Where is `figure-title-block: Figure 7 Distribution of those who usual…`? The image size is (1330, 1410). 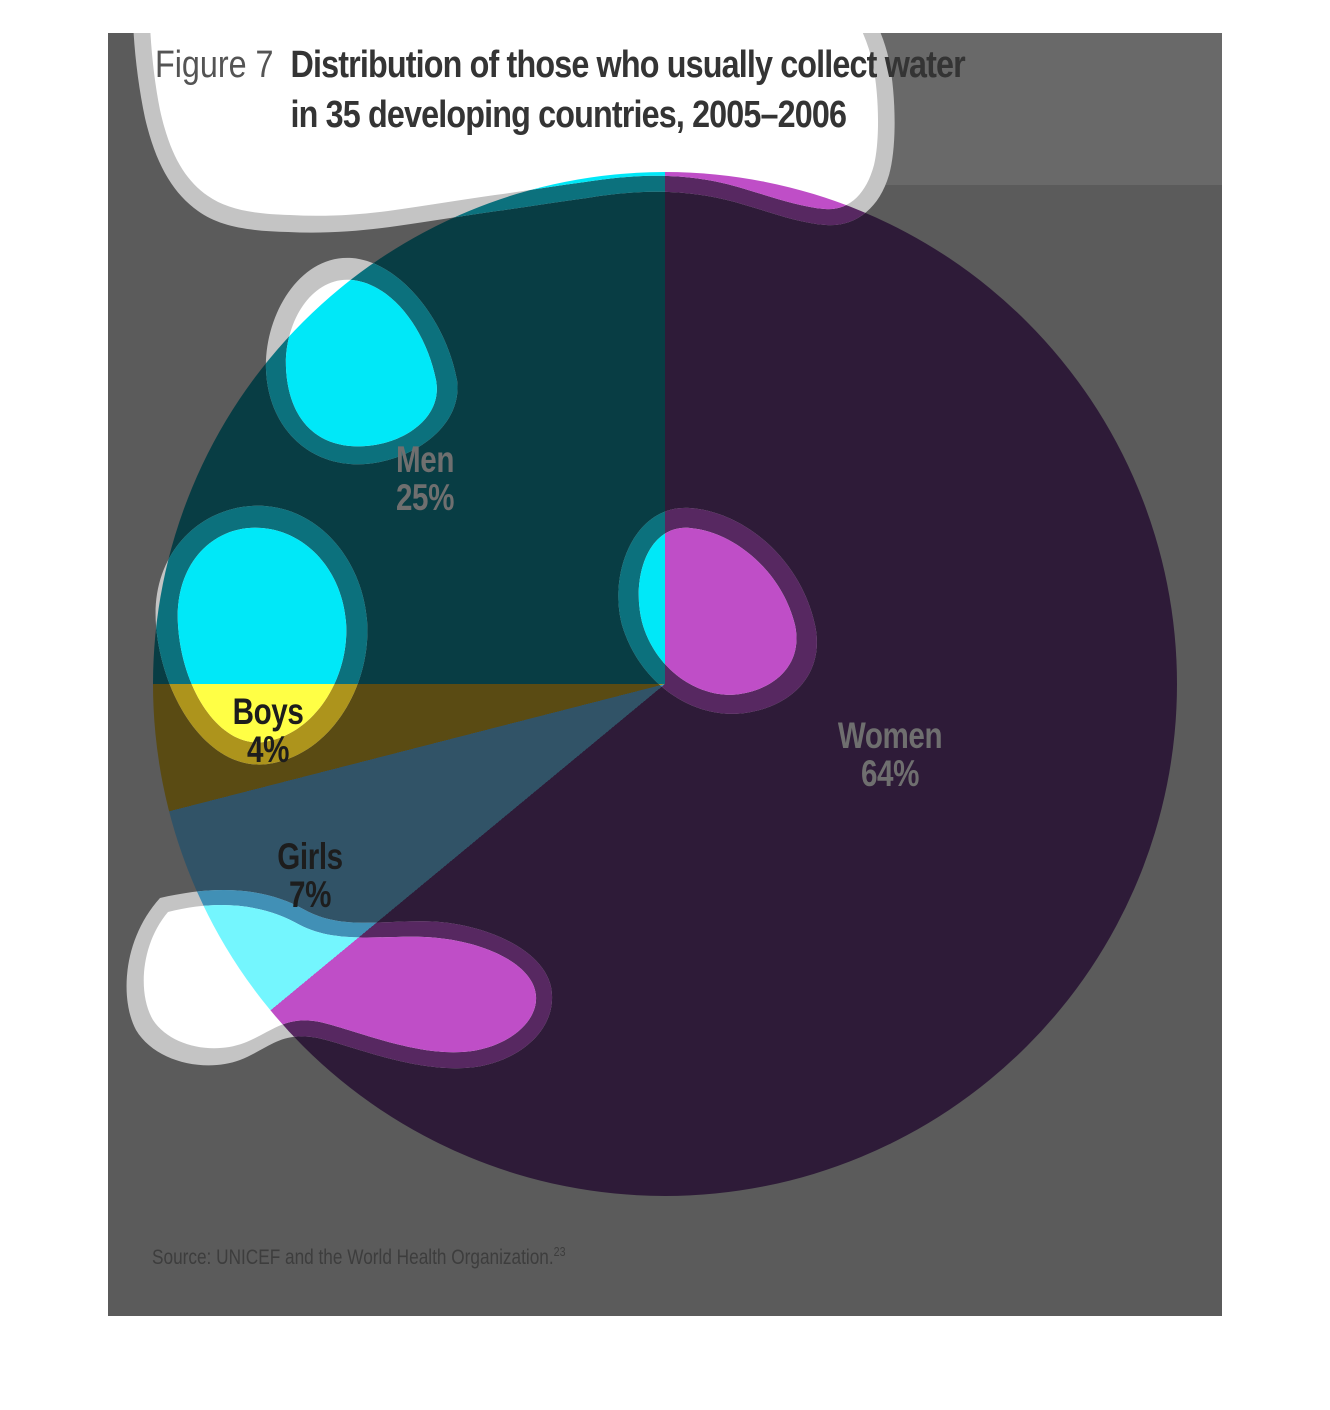
figure-title-block: Figure 7 Distribution of those who usual… is located at coordinates (560, 90).